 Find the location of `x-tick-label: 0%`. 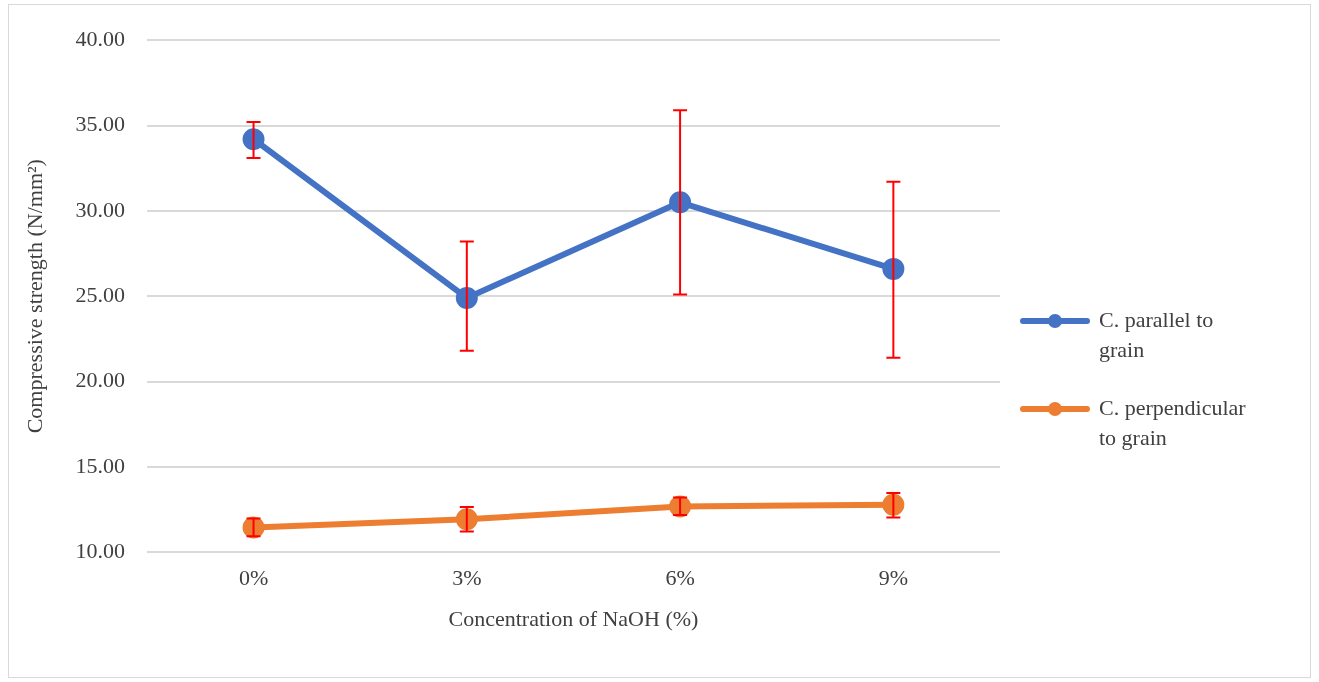

x-tick-label: 0% is located at coordinates (253, 578).